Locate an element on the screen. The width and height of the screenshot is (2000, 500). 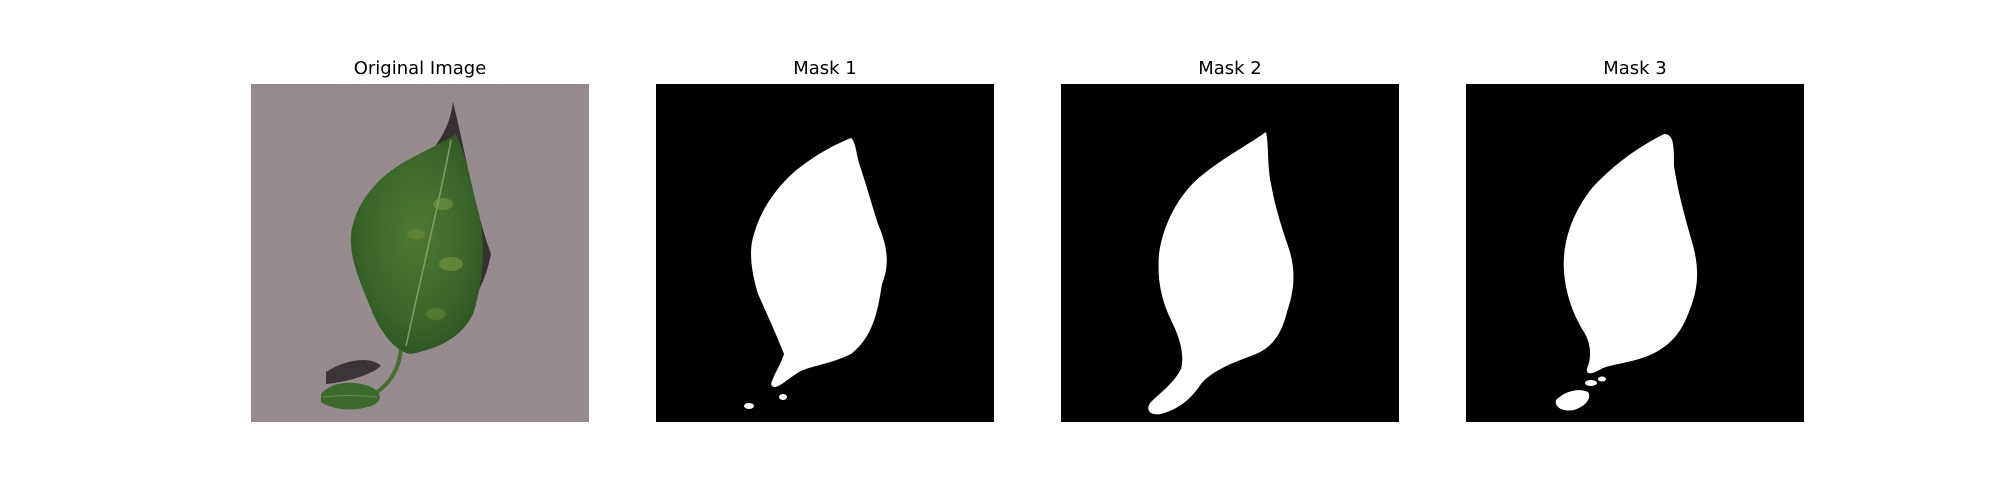
panel-mask-3: Mask 3 is located at coordinates (1635, 249).